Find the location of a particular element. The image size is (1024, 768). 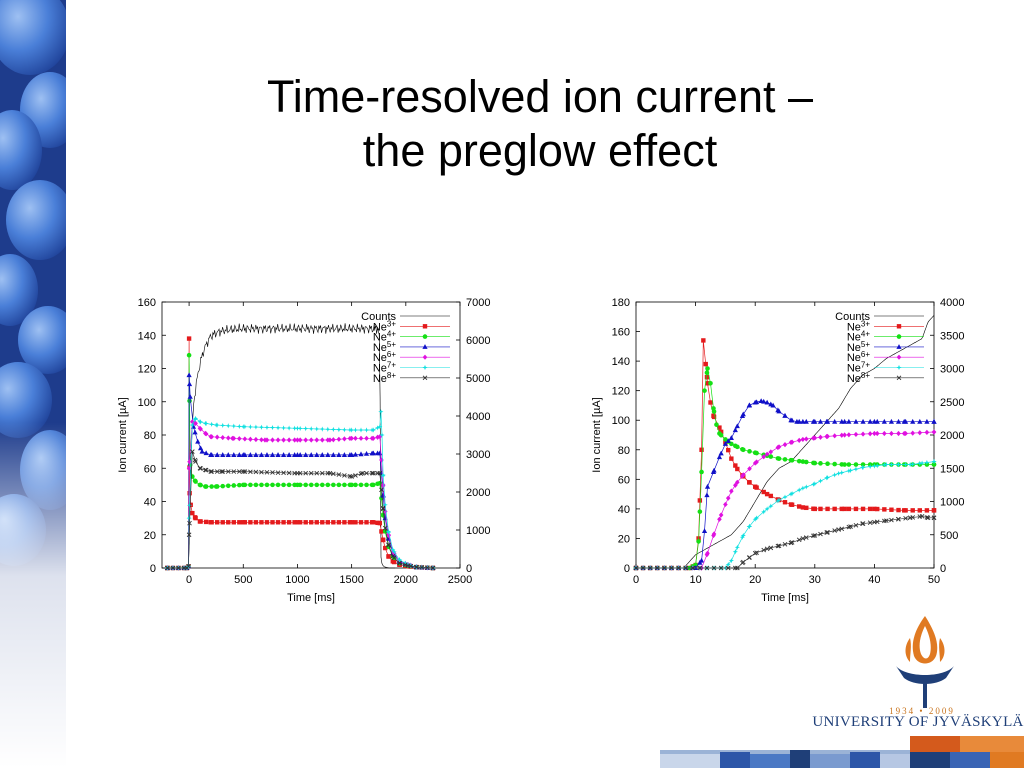

right-y2-tick-label: 500 is located at coordinates (949, 536).